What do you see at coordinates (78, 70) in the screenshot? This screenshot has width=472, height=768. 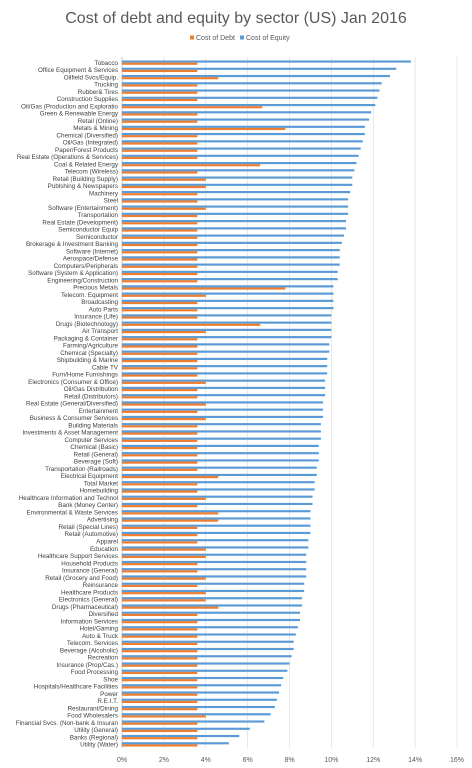 I see `category-label: Office Equipment & Services` at bounding box center [78, 70].